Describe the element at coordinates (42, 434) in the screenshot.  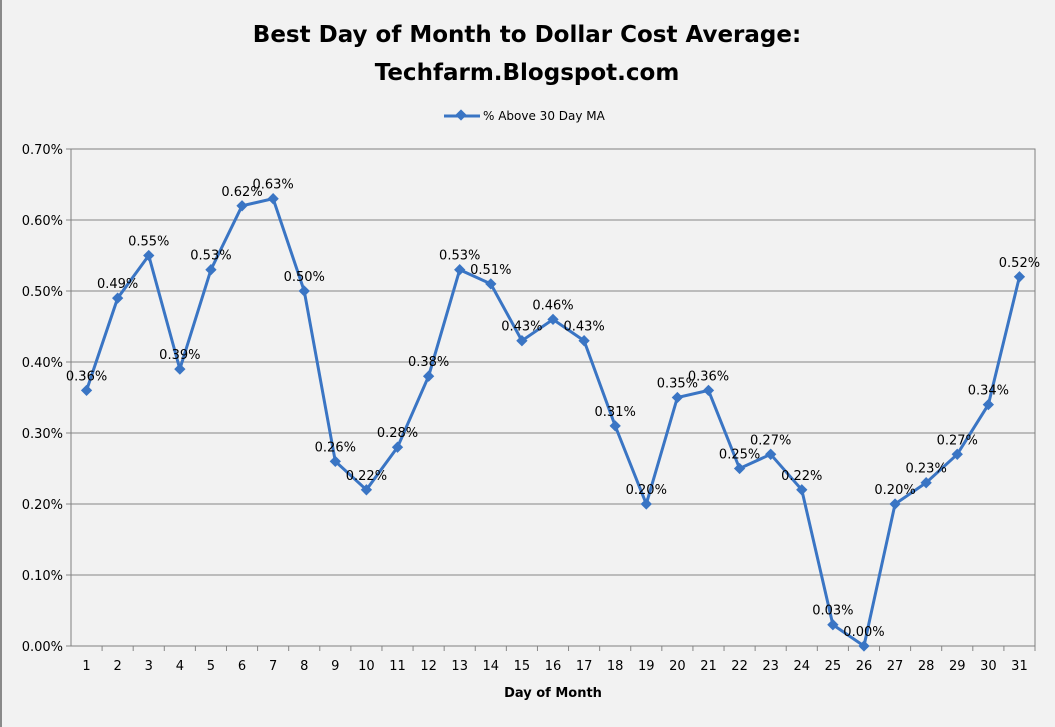
I see `y-tick-label: 0.30%` at that location.